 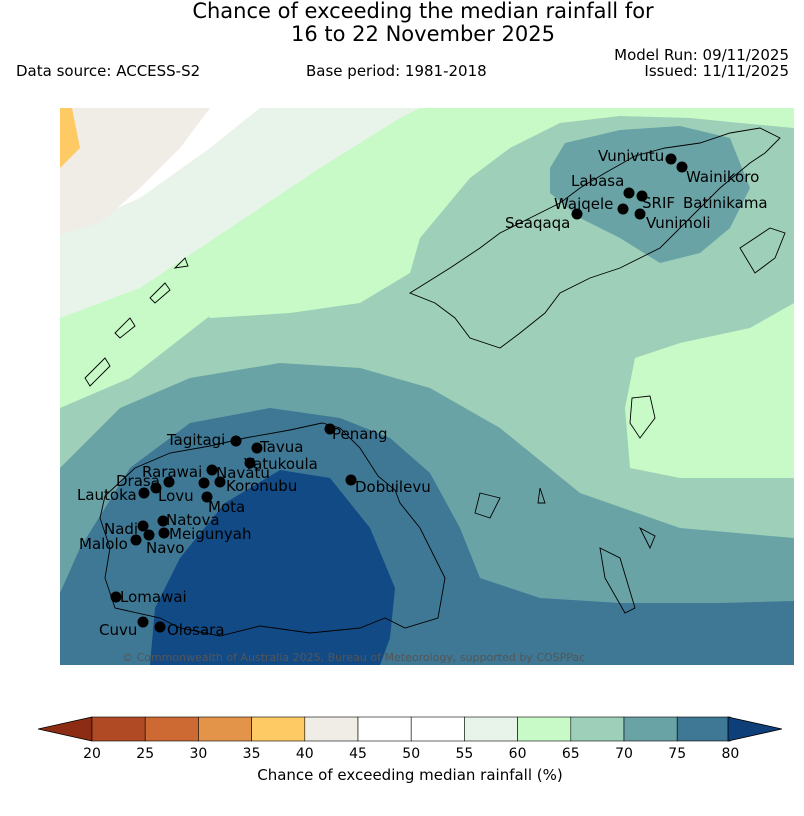 I want to click on location-seaqaqa: Seaqaqa, so click(x=544, y=220).